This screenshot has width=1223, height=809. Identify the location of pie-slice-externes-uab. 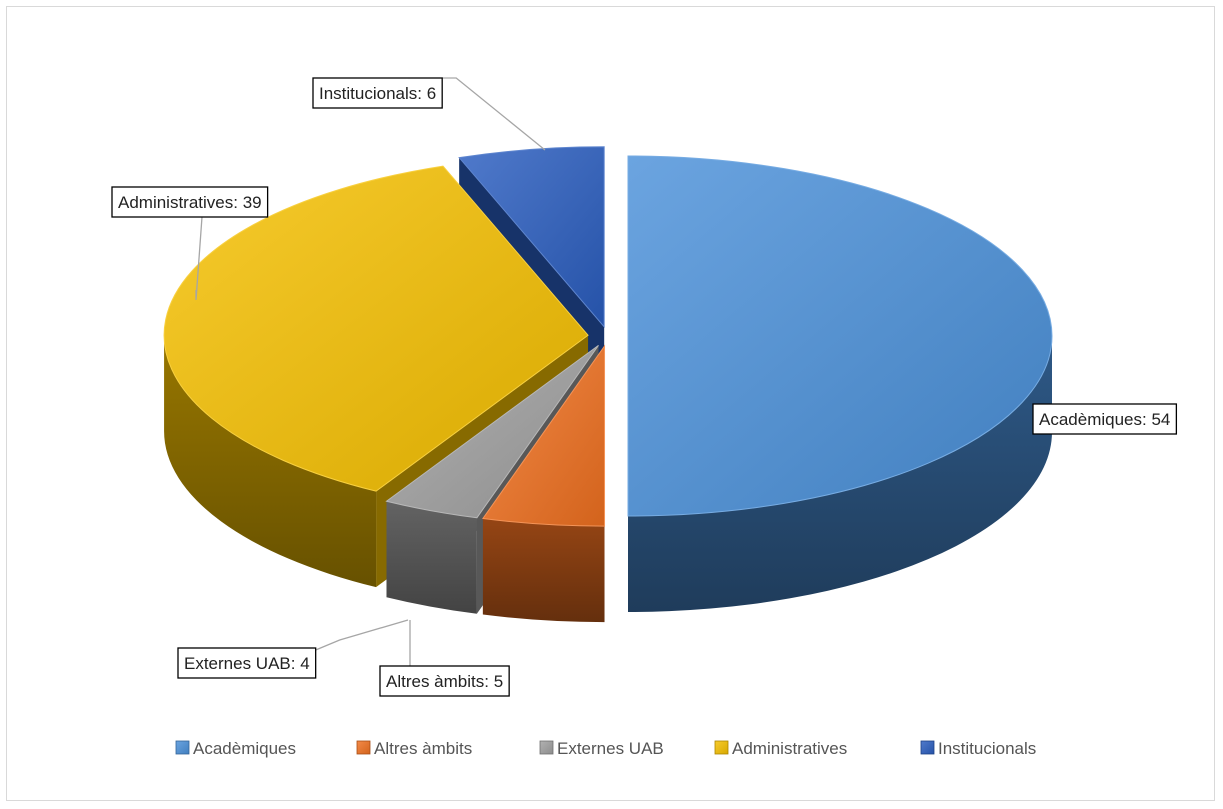
(492, 431).